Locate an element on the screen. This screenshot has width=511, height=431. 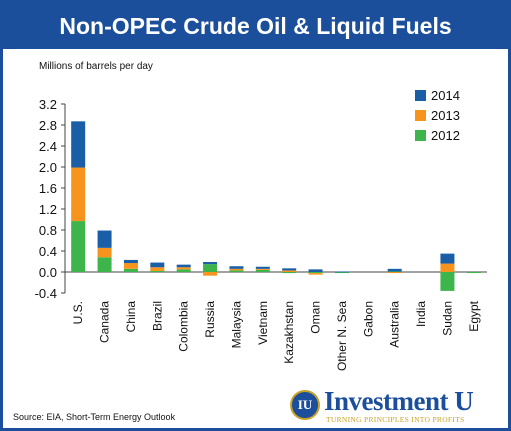
logo-emblem: IU is located at coordinates (305, 405).